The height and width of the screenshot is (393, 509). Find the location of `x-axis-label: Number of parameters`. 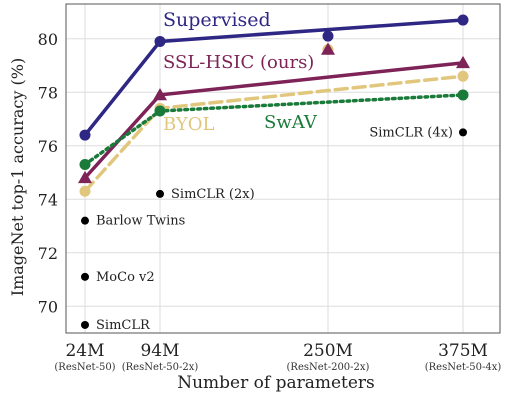

x-axis-label: Number of parameters is located at coordinates (276, 383).